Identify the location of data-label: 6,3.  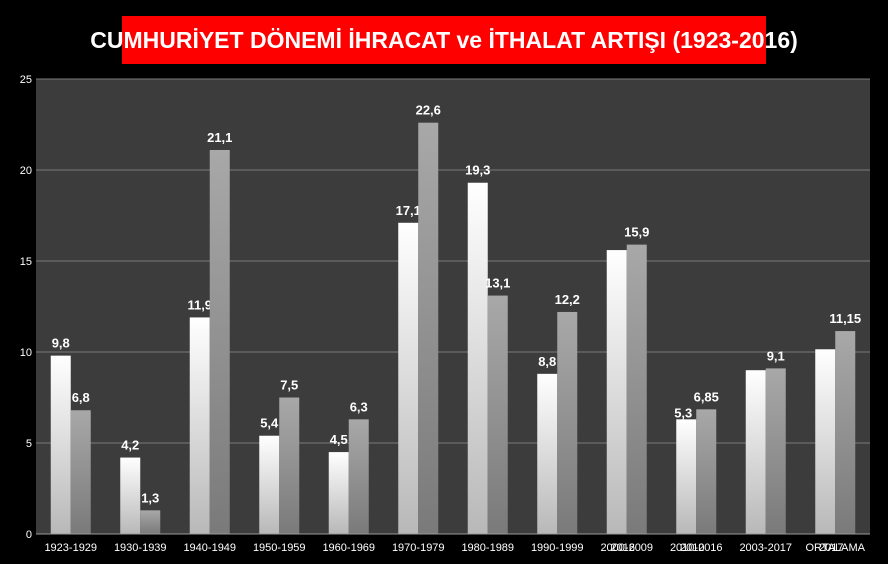
(359, 406).